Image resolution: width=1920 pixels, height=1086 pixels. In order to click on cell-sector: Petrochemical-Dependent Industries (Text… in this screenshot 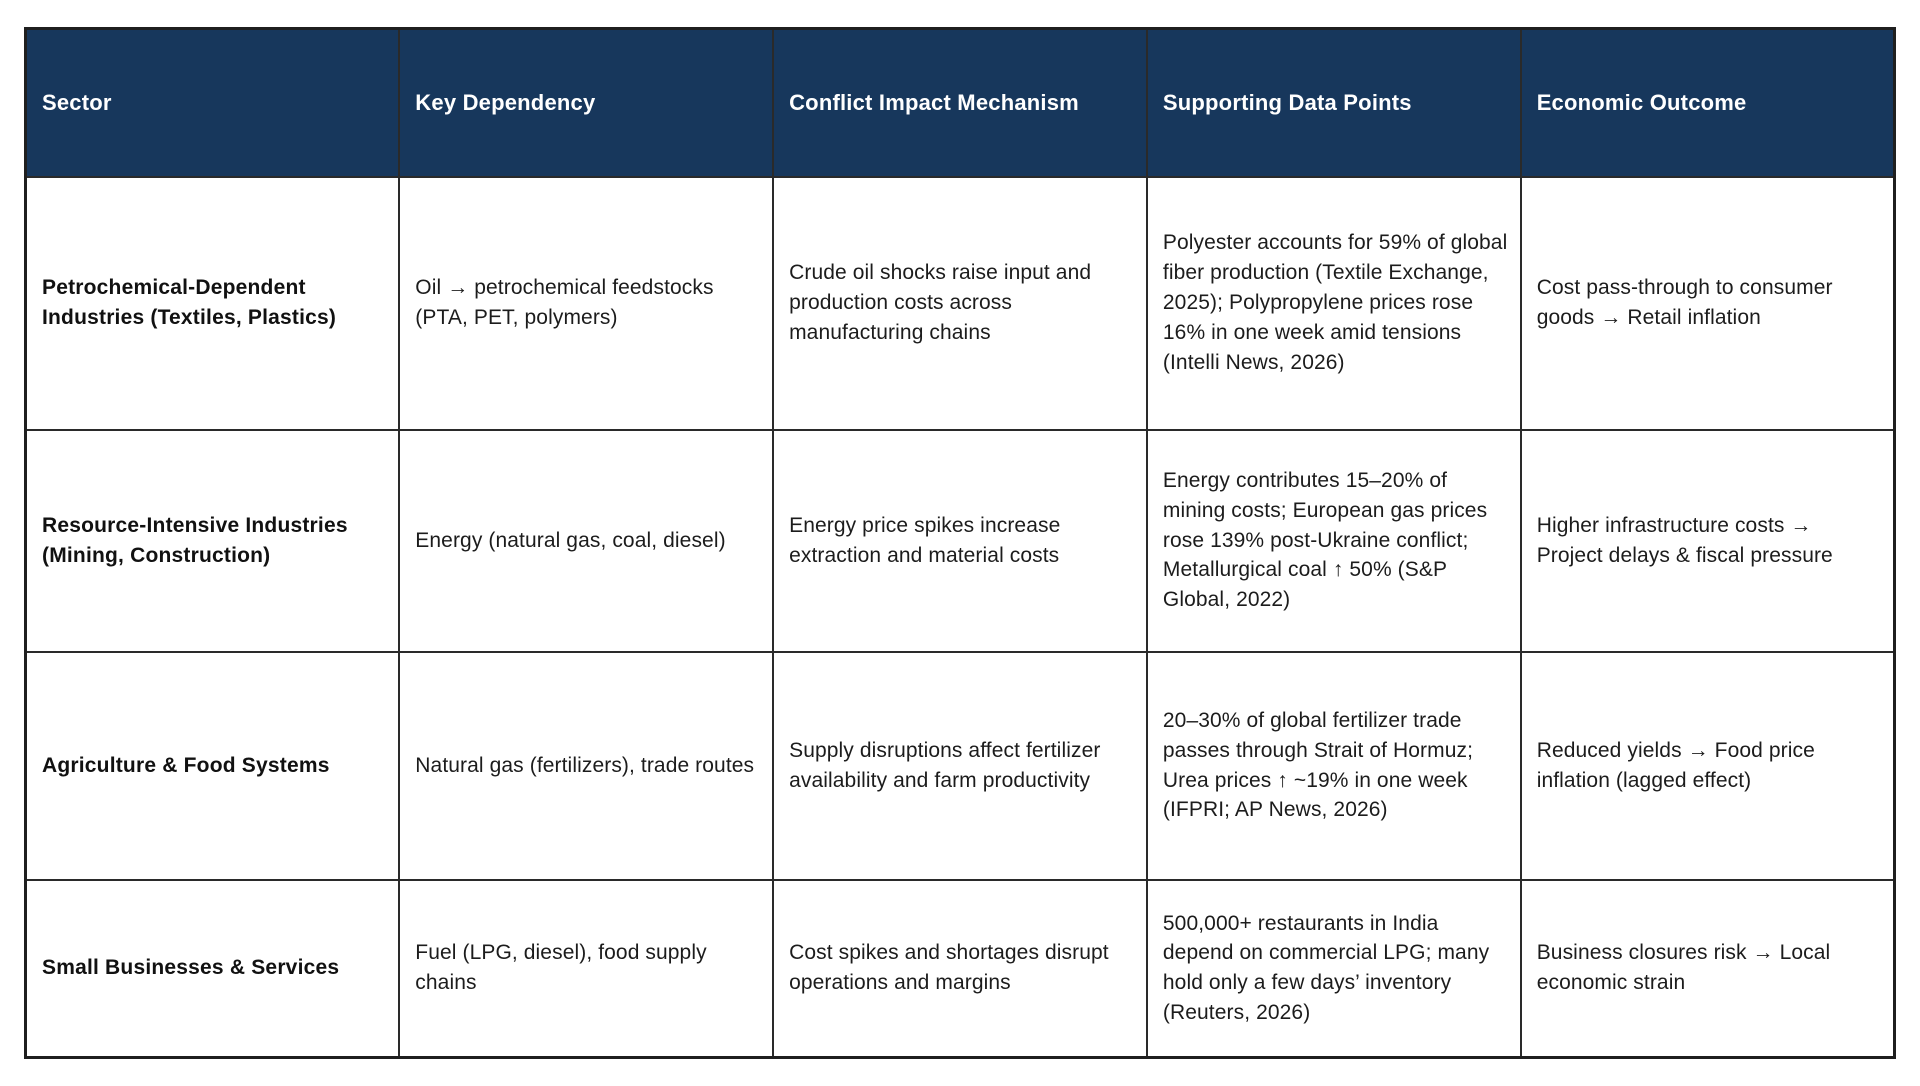, I will do `click(212, 303)`.